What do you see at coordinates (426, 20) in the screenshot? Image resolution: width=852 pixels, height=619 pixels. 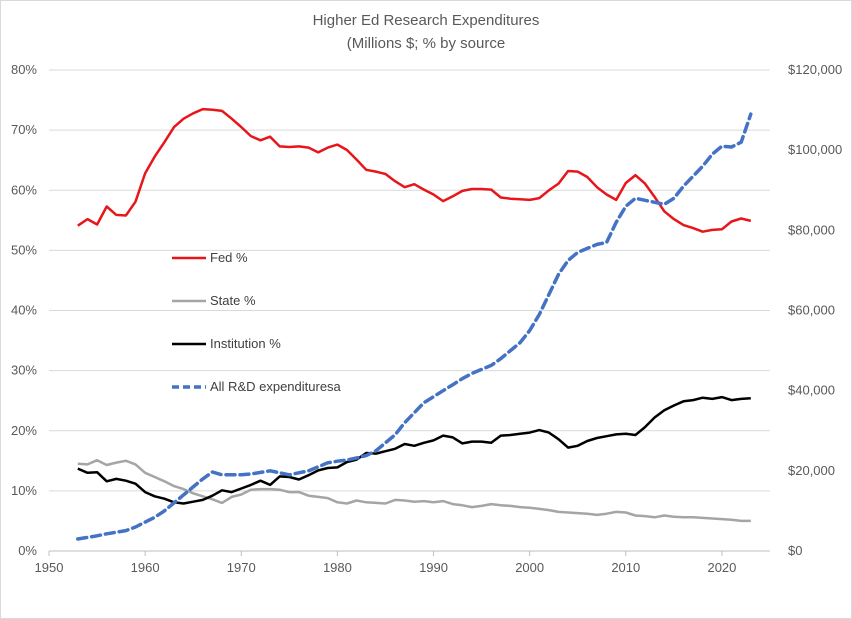 I see `chart-title: Higher Ed Research Expenditures` at bounding box center [426, 20].